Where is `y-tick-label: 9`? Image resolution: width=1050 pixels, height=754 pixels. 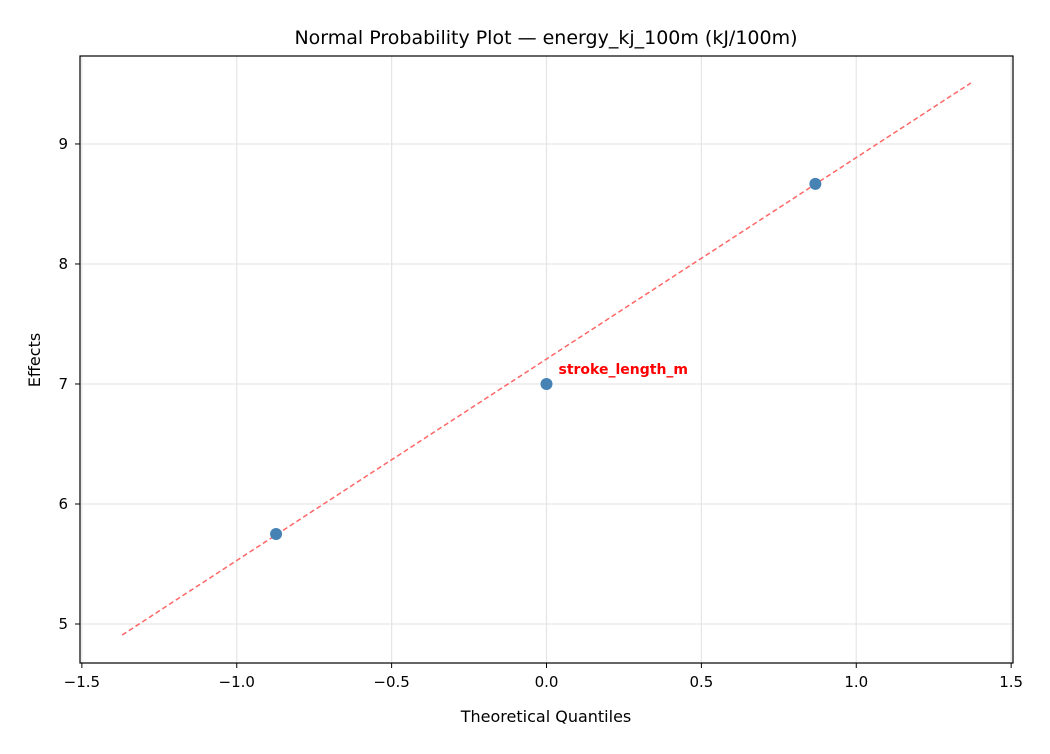
y-tick-label: 9 is located at coordinates (63, 144).